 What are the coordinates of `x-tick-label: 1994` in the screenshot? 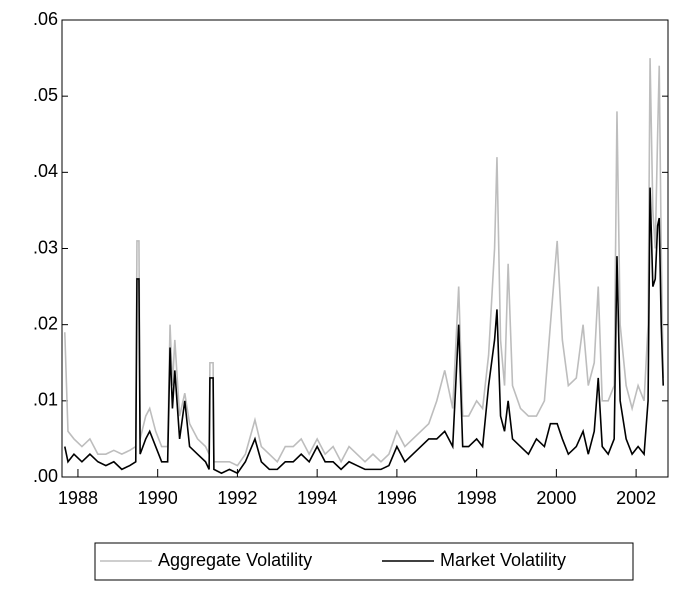 It's located at (317, 498).